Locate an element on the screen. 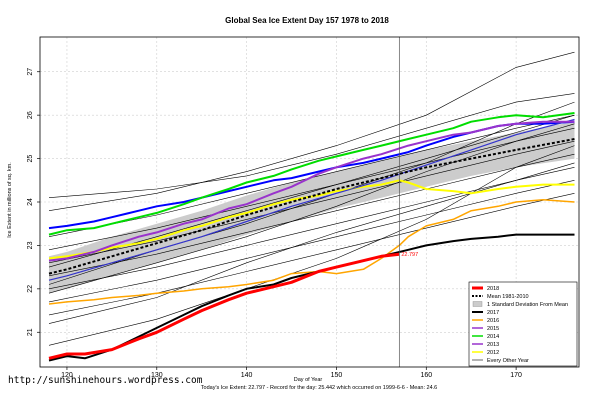 This screenshot has width=601, height=400. y-tick-label: 24 is located at coordinates (30, 202).